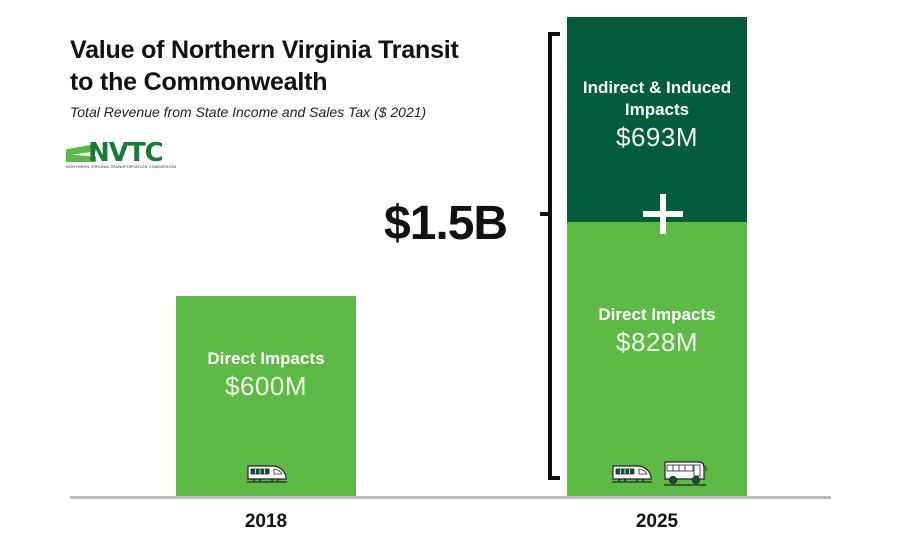 The image size is (900, 550). I want to click on title-line-1: Value of Northern Virginia Transit, so click(264, 50).